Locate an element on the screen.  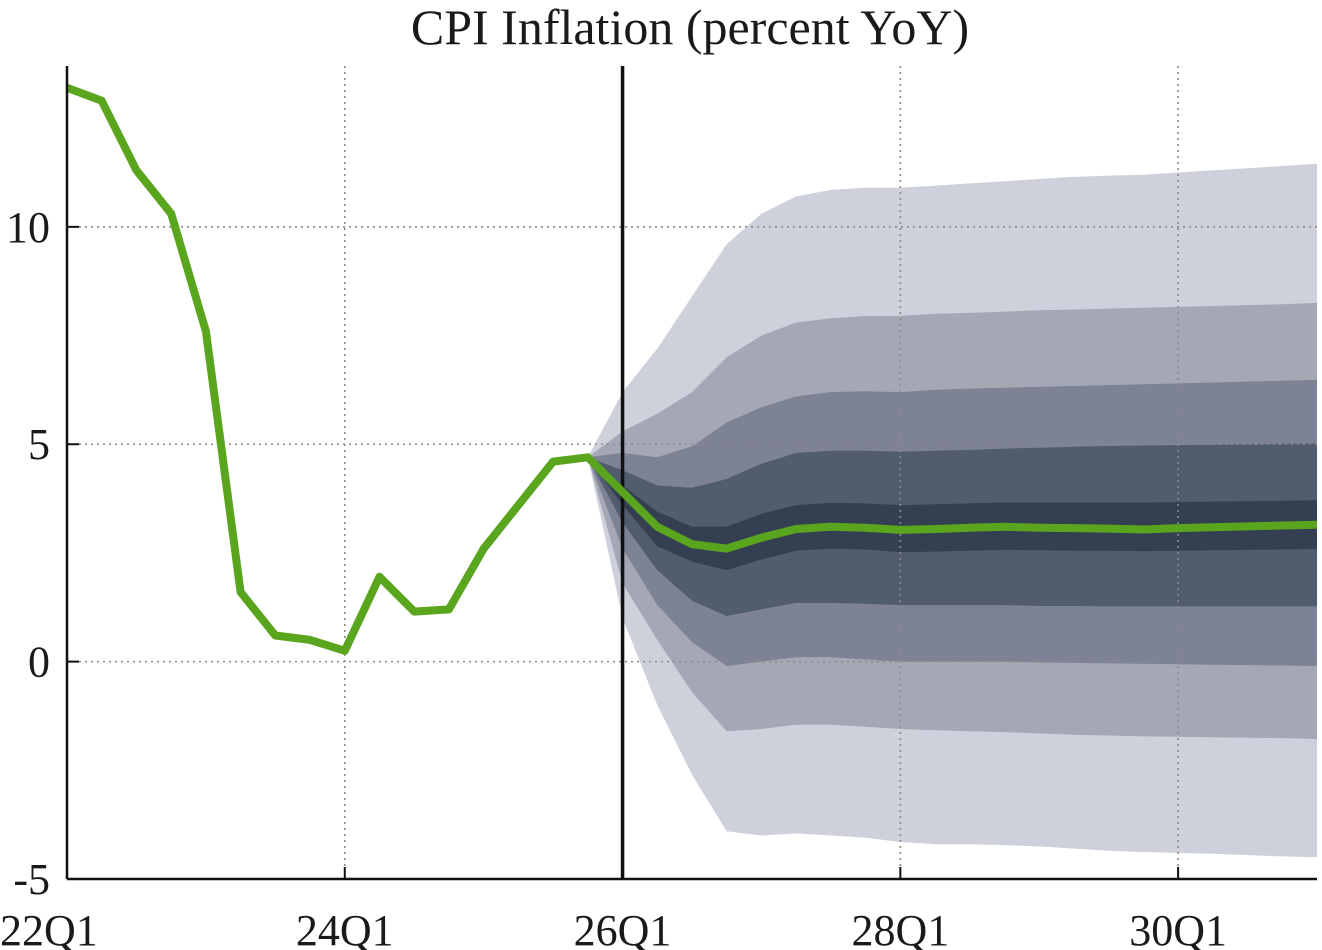
chart-title: CPI Inflation (percent YoY) is located at coordinates (690, 27).